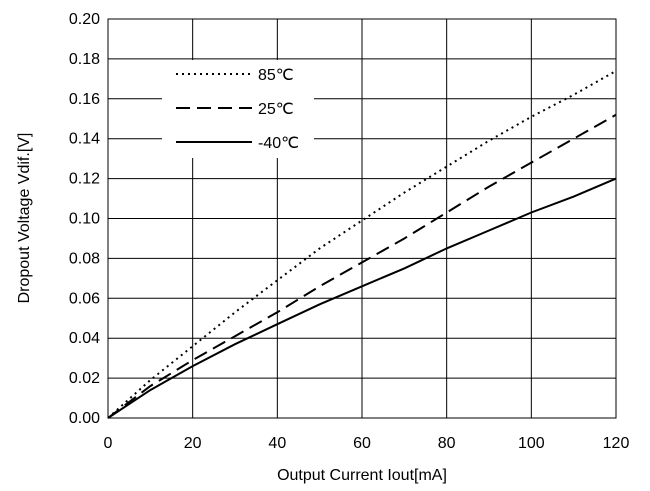 The height and width of the screenshot is (491, 650). Describe the element at coordinates (24, 218) in the screenshot. I see `y-axis-label: Dropout Voltage Vdif.[V]` at that location.